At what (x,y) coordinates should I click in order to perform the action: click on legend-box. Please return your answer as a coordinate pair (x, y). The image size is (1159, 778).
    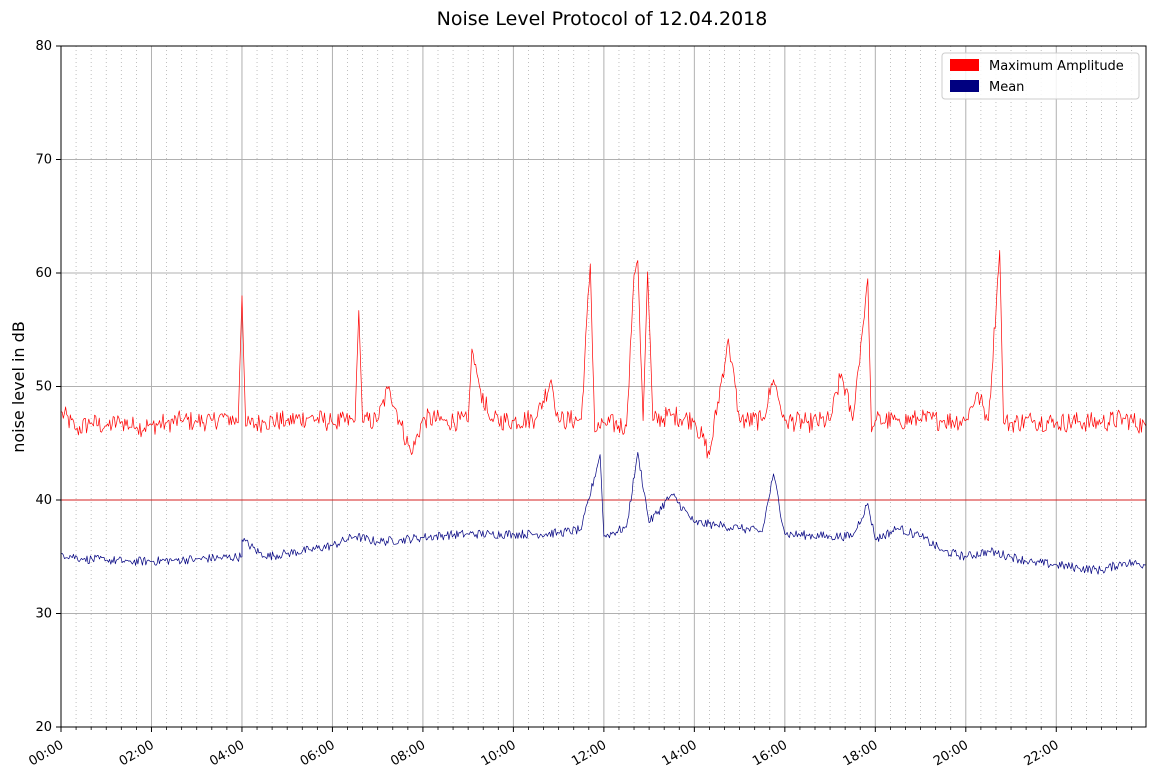
    Looking at the image, I should click on (1040, 76).